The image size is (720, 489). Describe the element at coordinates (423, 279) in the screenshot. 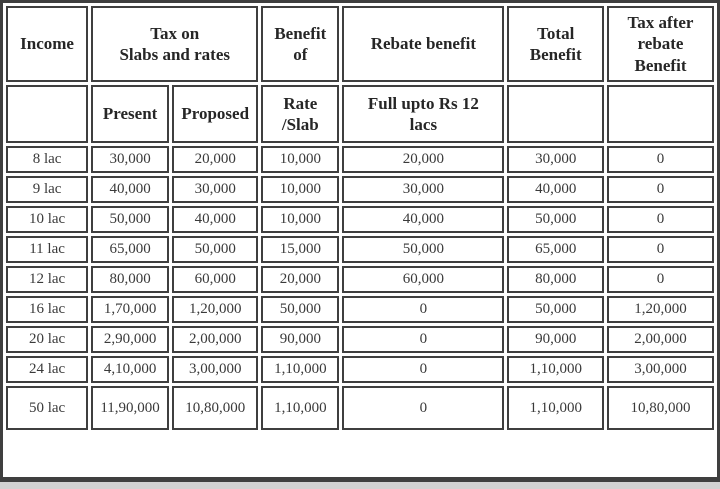

I see `cell-rebate: 60,000` at that location.